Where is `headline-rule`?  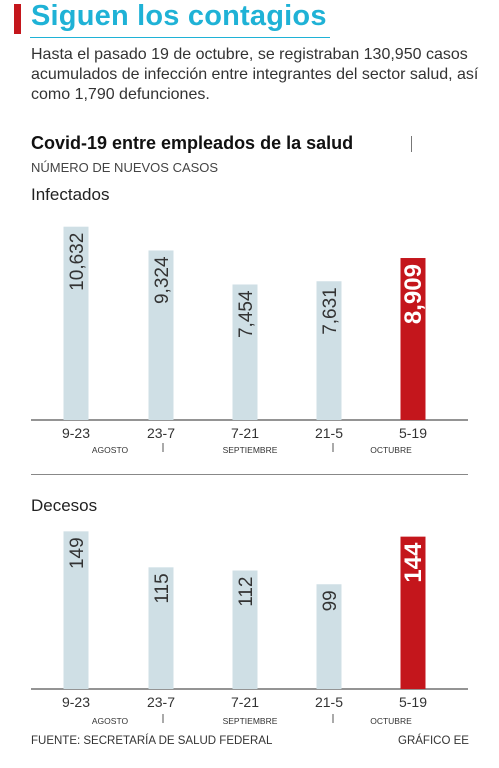
headline-rule is located at coordinates (180, 37).